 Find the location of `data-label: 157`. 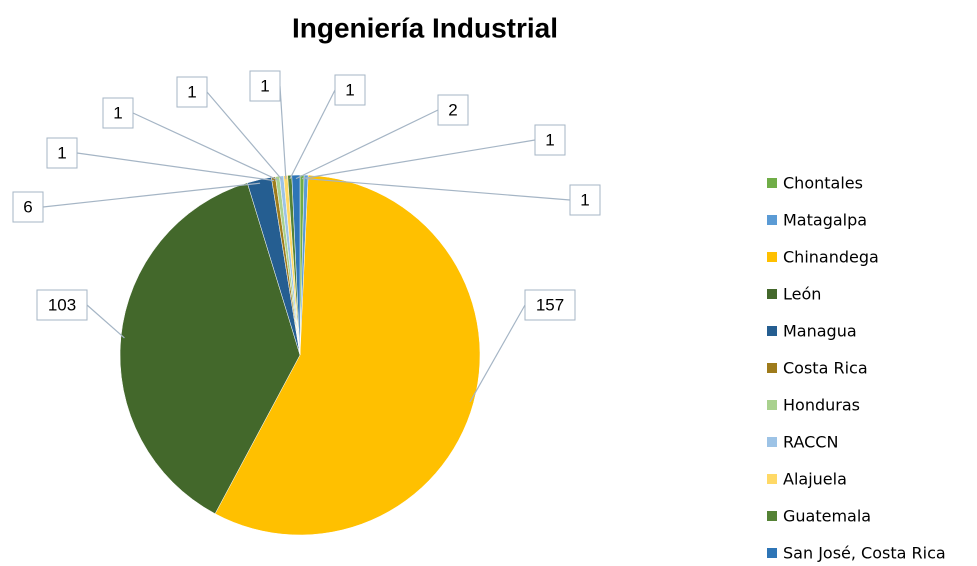

data-label: 157 is located at coordinates (550, 304).